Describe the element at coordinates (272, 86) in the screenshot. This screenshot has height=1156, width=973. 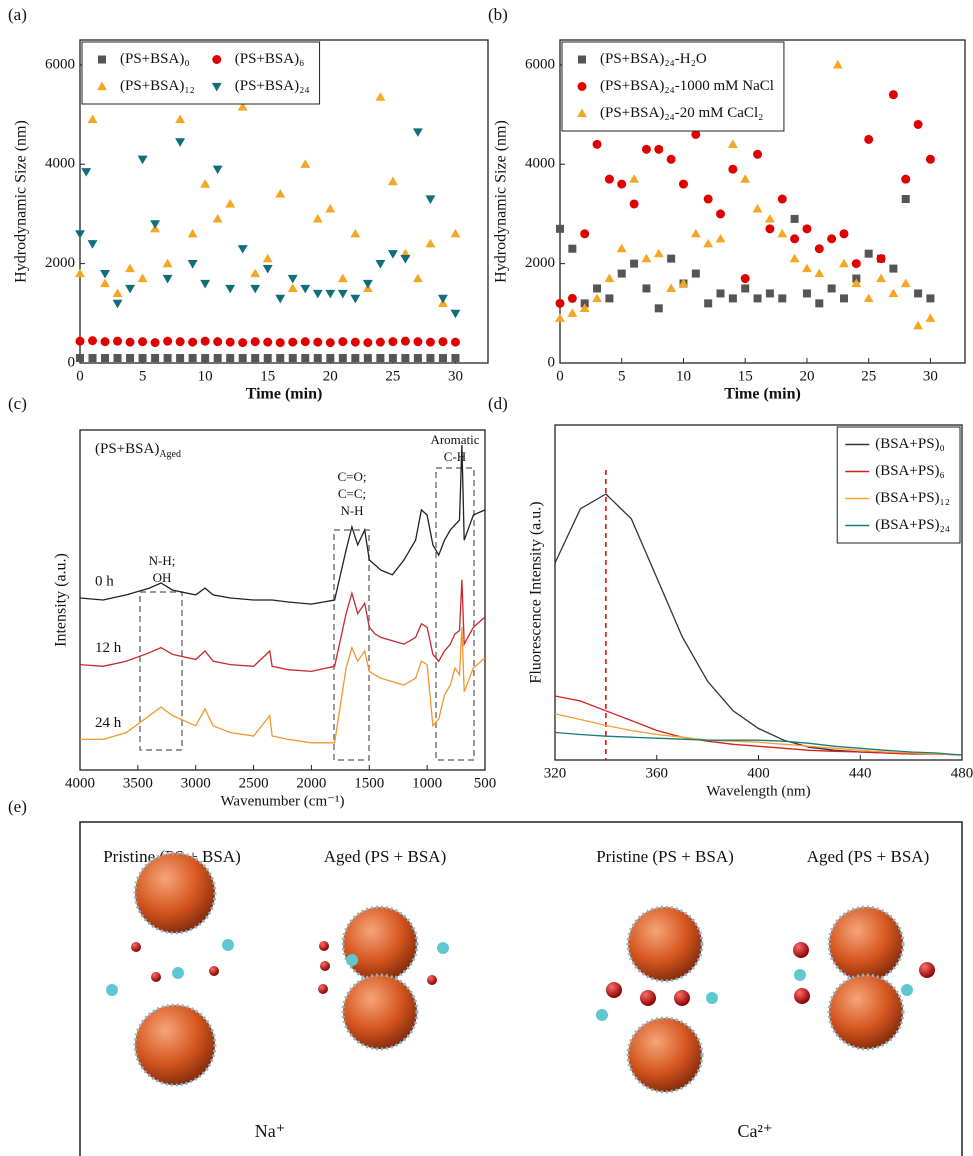
I see `legend-label: (PS+BSA)₂₄` at that location.